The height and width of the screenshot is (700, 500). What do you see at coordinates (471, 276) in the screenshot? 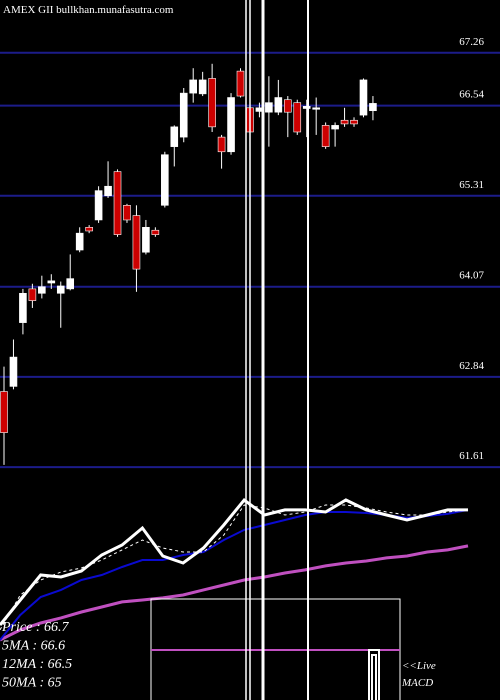
I see `y-tick-label: 64.07` at bounding box center [471, 276].